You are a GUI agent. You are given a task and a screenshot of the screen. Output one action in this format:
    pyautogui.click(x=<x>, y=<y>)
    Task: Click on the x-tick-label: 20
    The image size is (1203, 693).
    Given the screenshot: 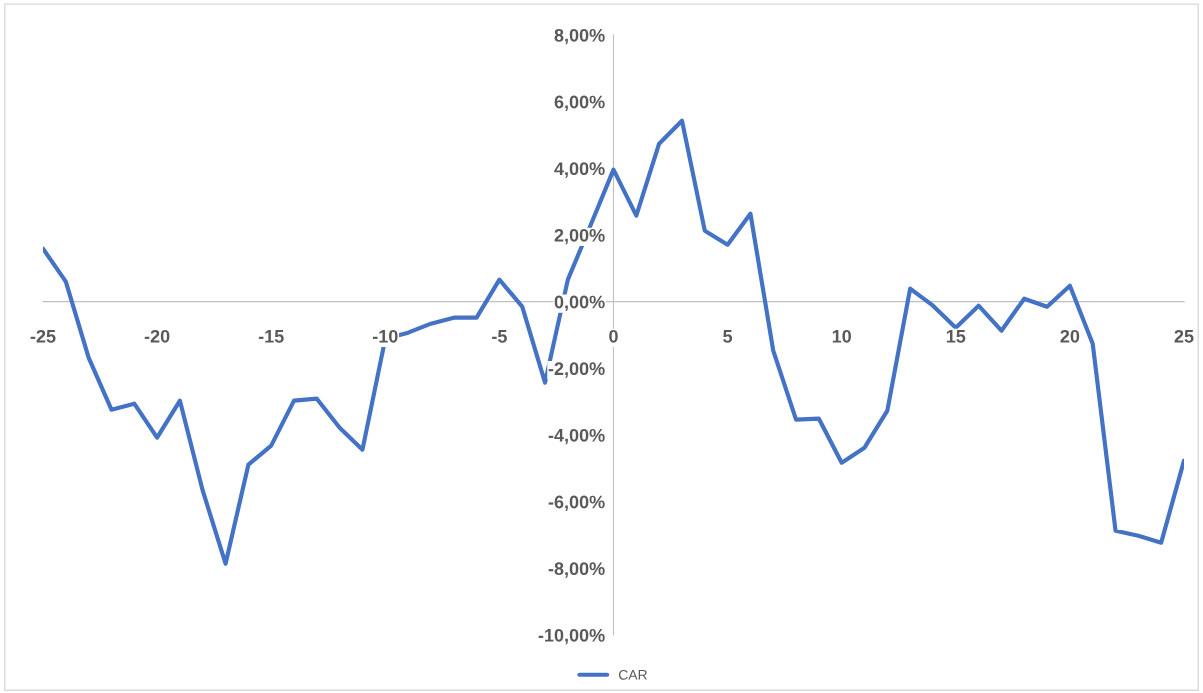 What is the action you would take?
    pyautogui.click(x=1070, y=336)
    